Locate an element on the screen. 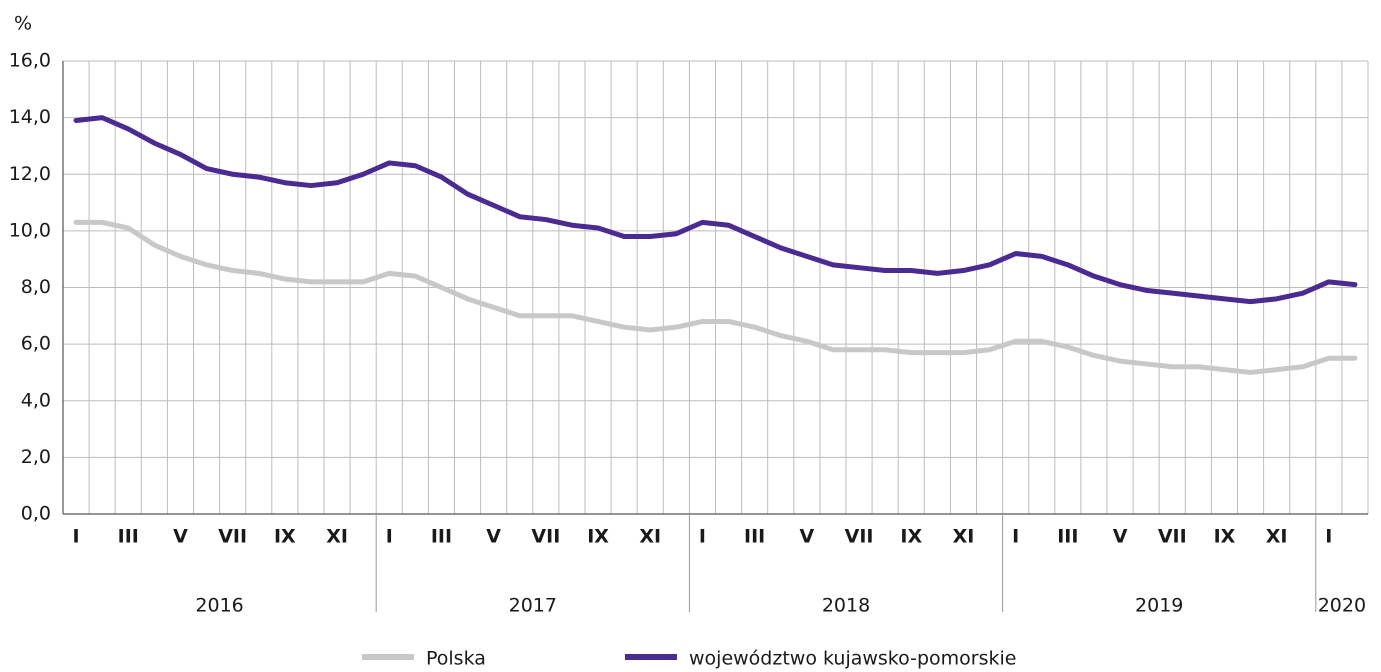 The image size is (1381, 672). year-label: 2019 is located at coordinates (1159, 606).